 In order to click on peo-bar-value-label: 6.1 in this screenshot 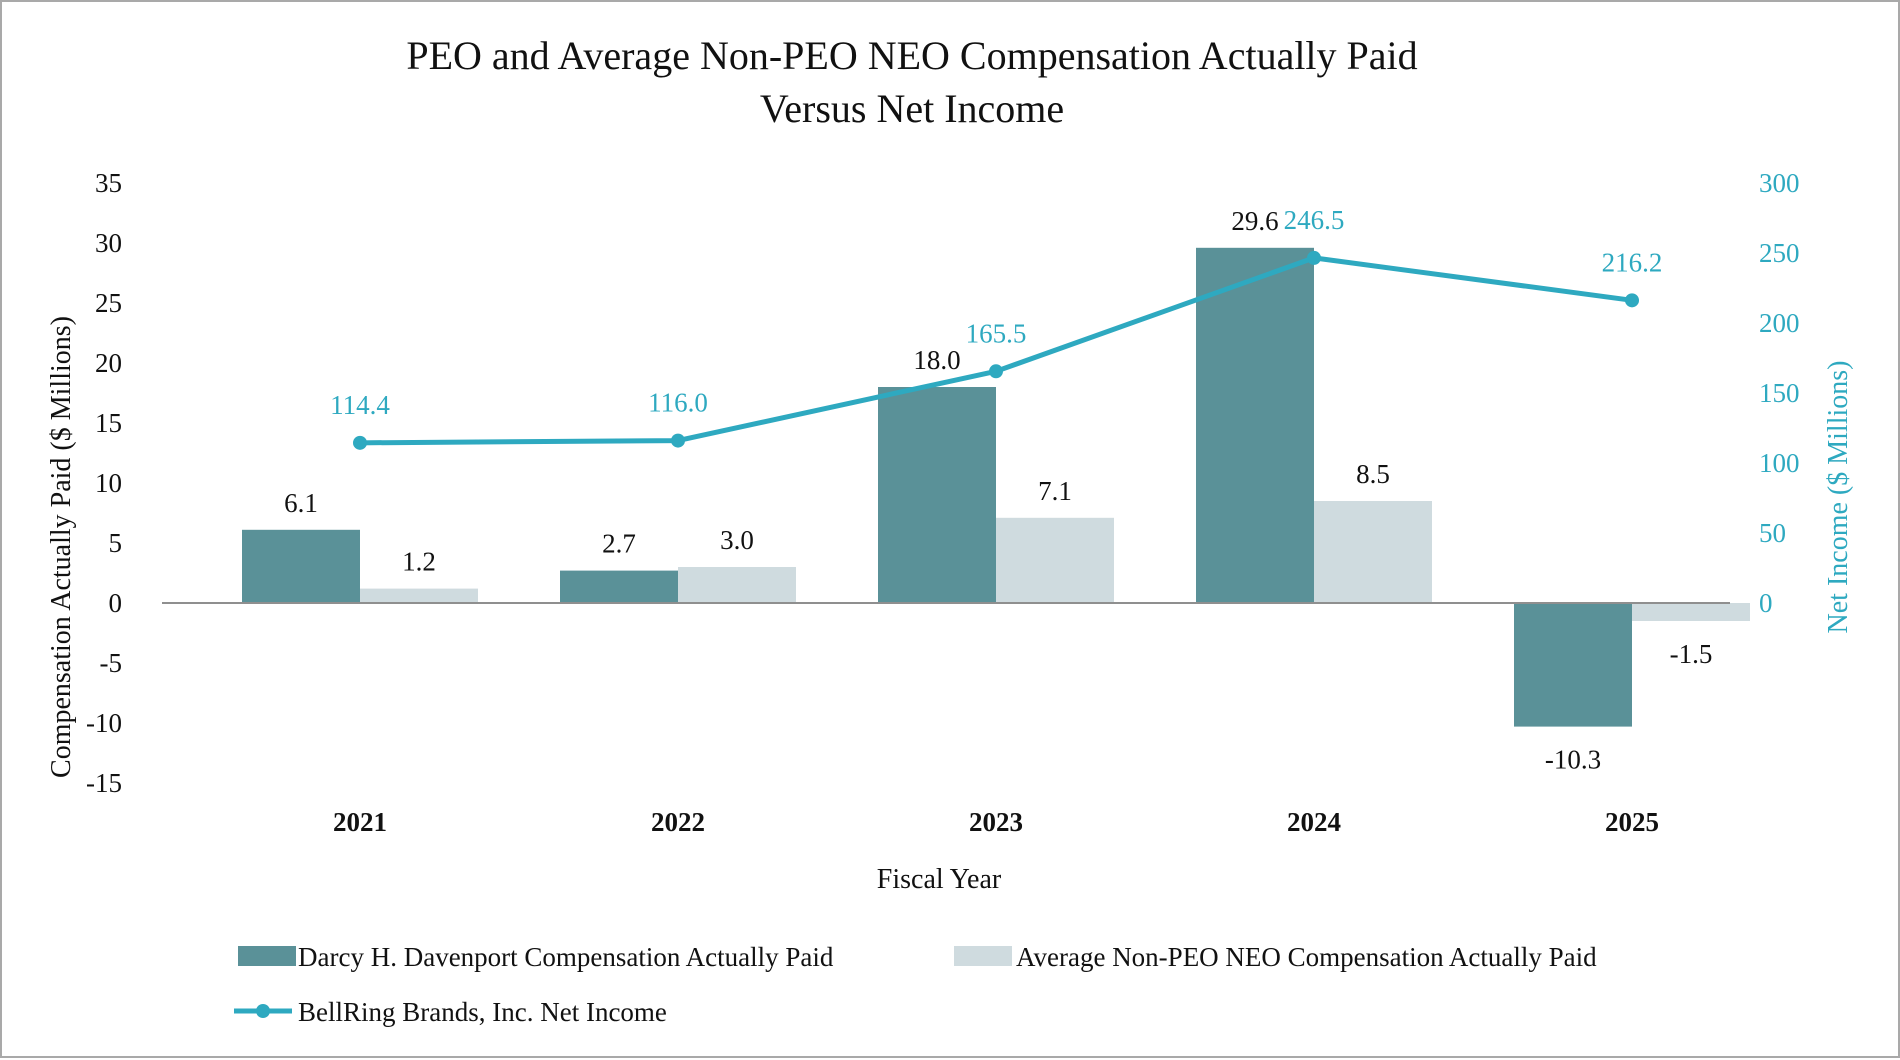, I will do `click(301, 503)`.